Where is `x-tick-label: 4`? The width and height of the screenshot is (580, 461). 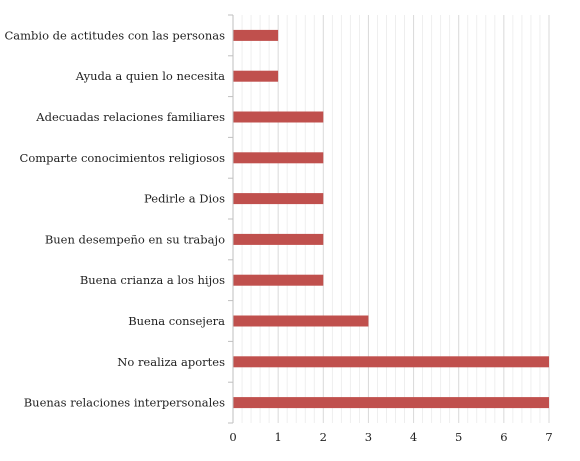 x-tick-label: 4 is located at coordinates (413, 437).